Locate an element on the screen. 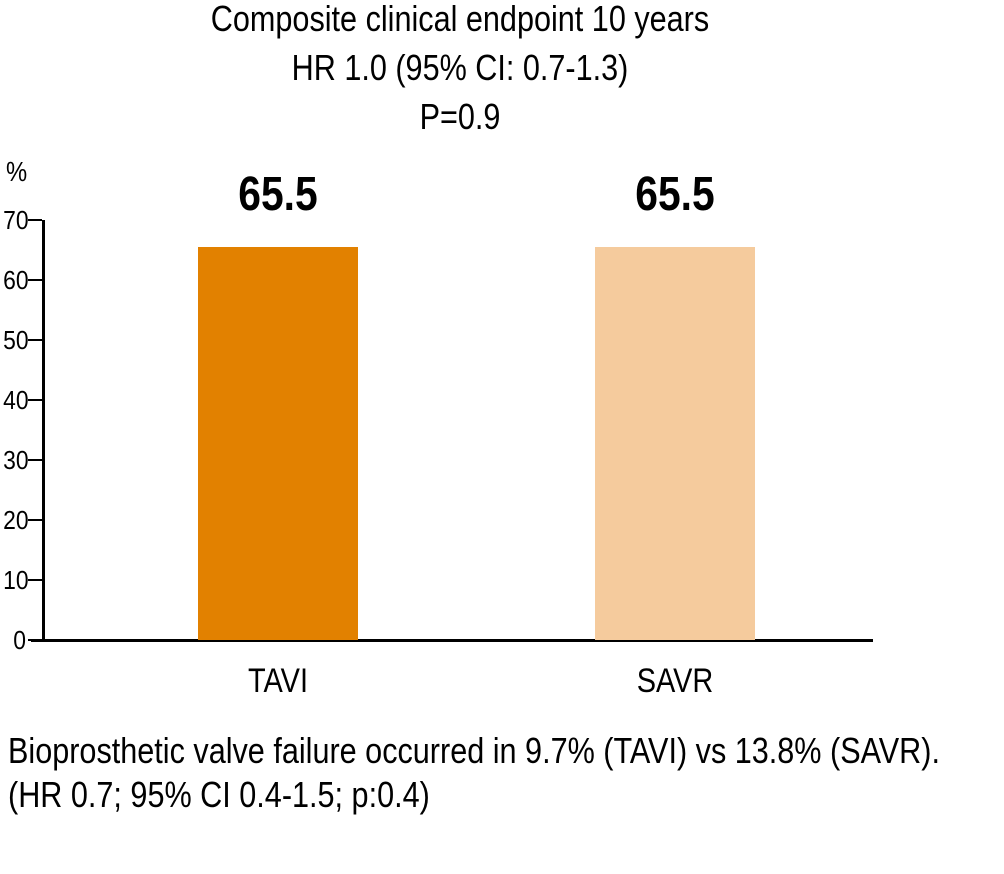 The width and height of the screenshot is (1004, 874). y-axis-tick-label: 60 is located at coordinates (16, 280).